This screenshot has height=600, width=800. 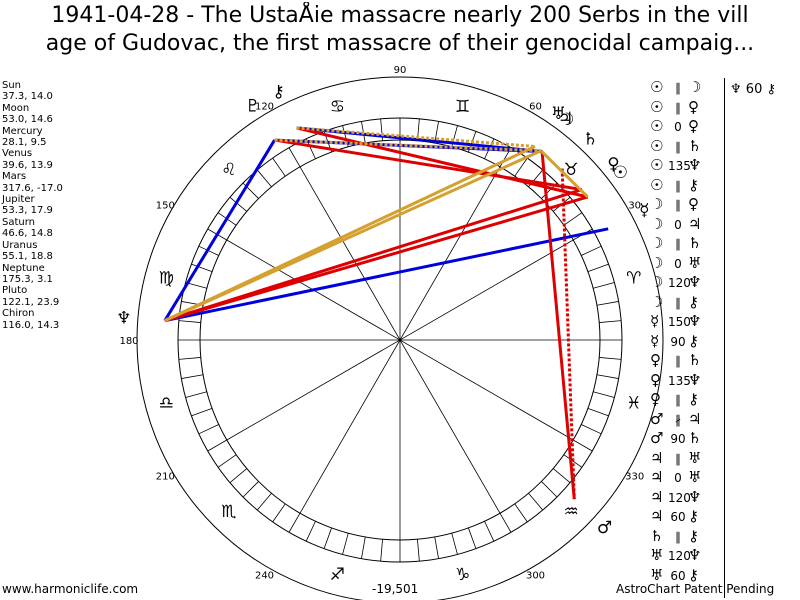 I want to click on aspect-row: ☿ 150♆, so click(x=677, y=322).